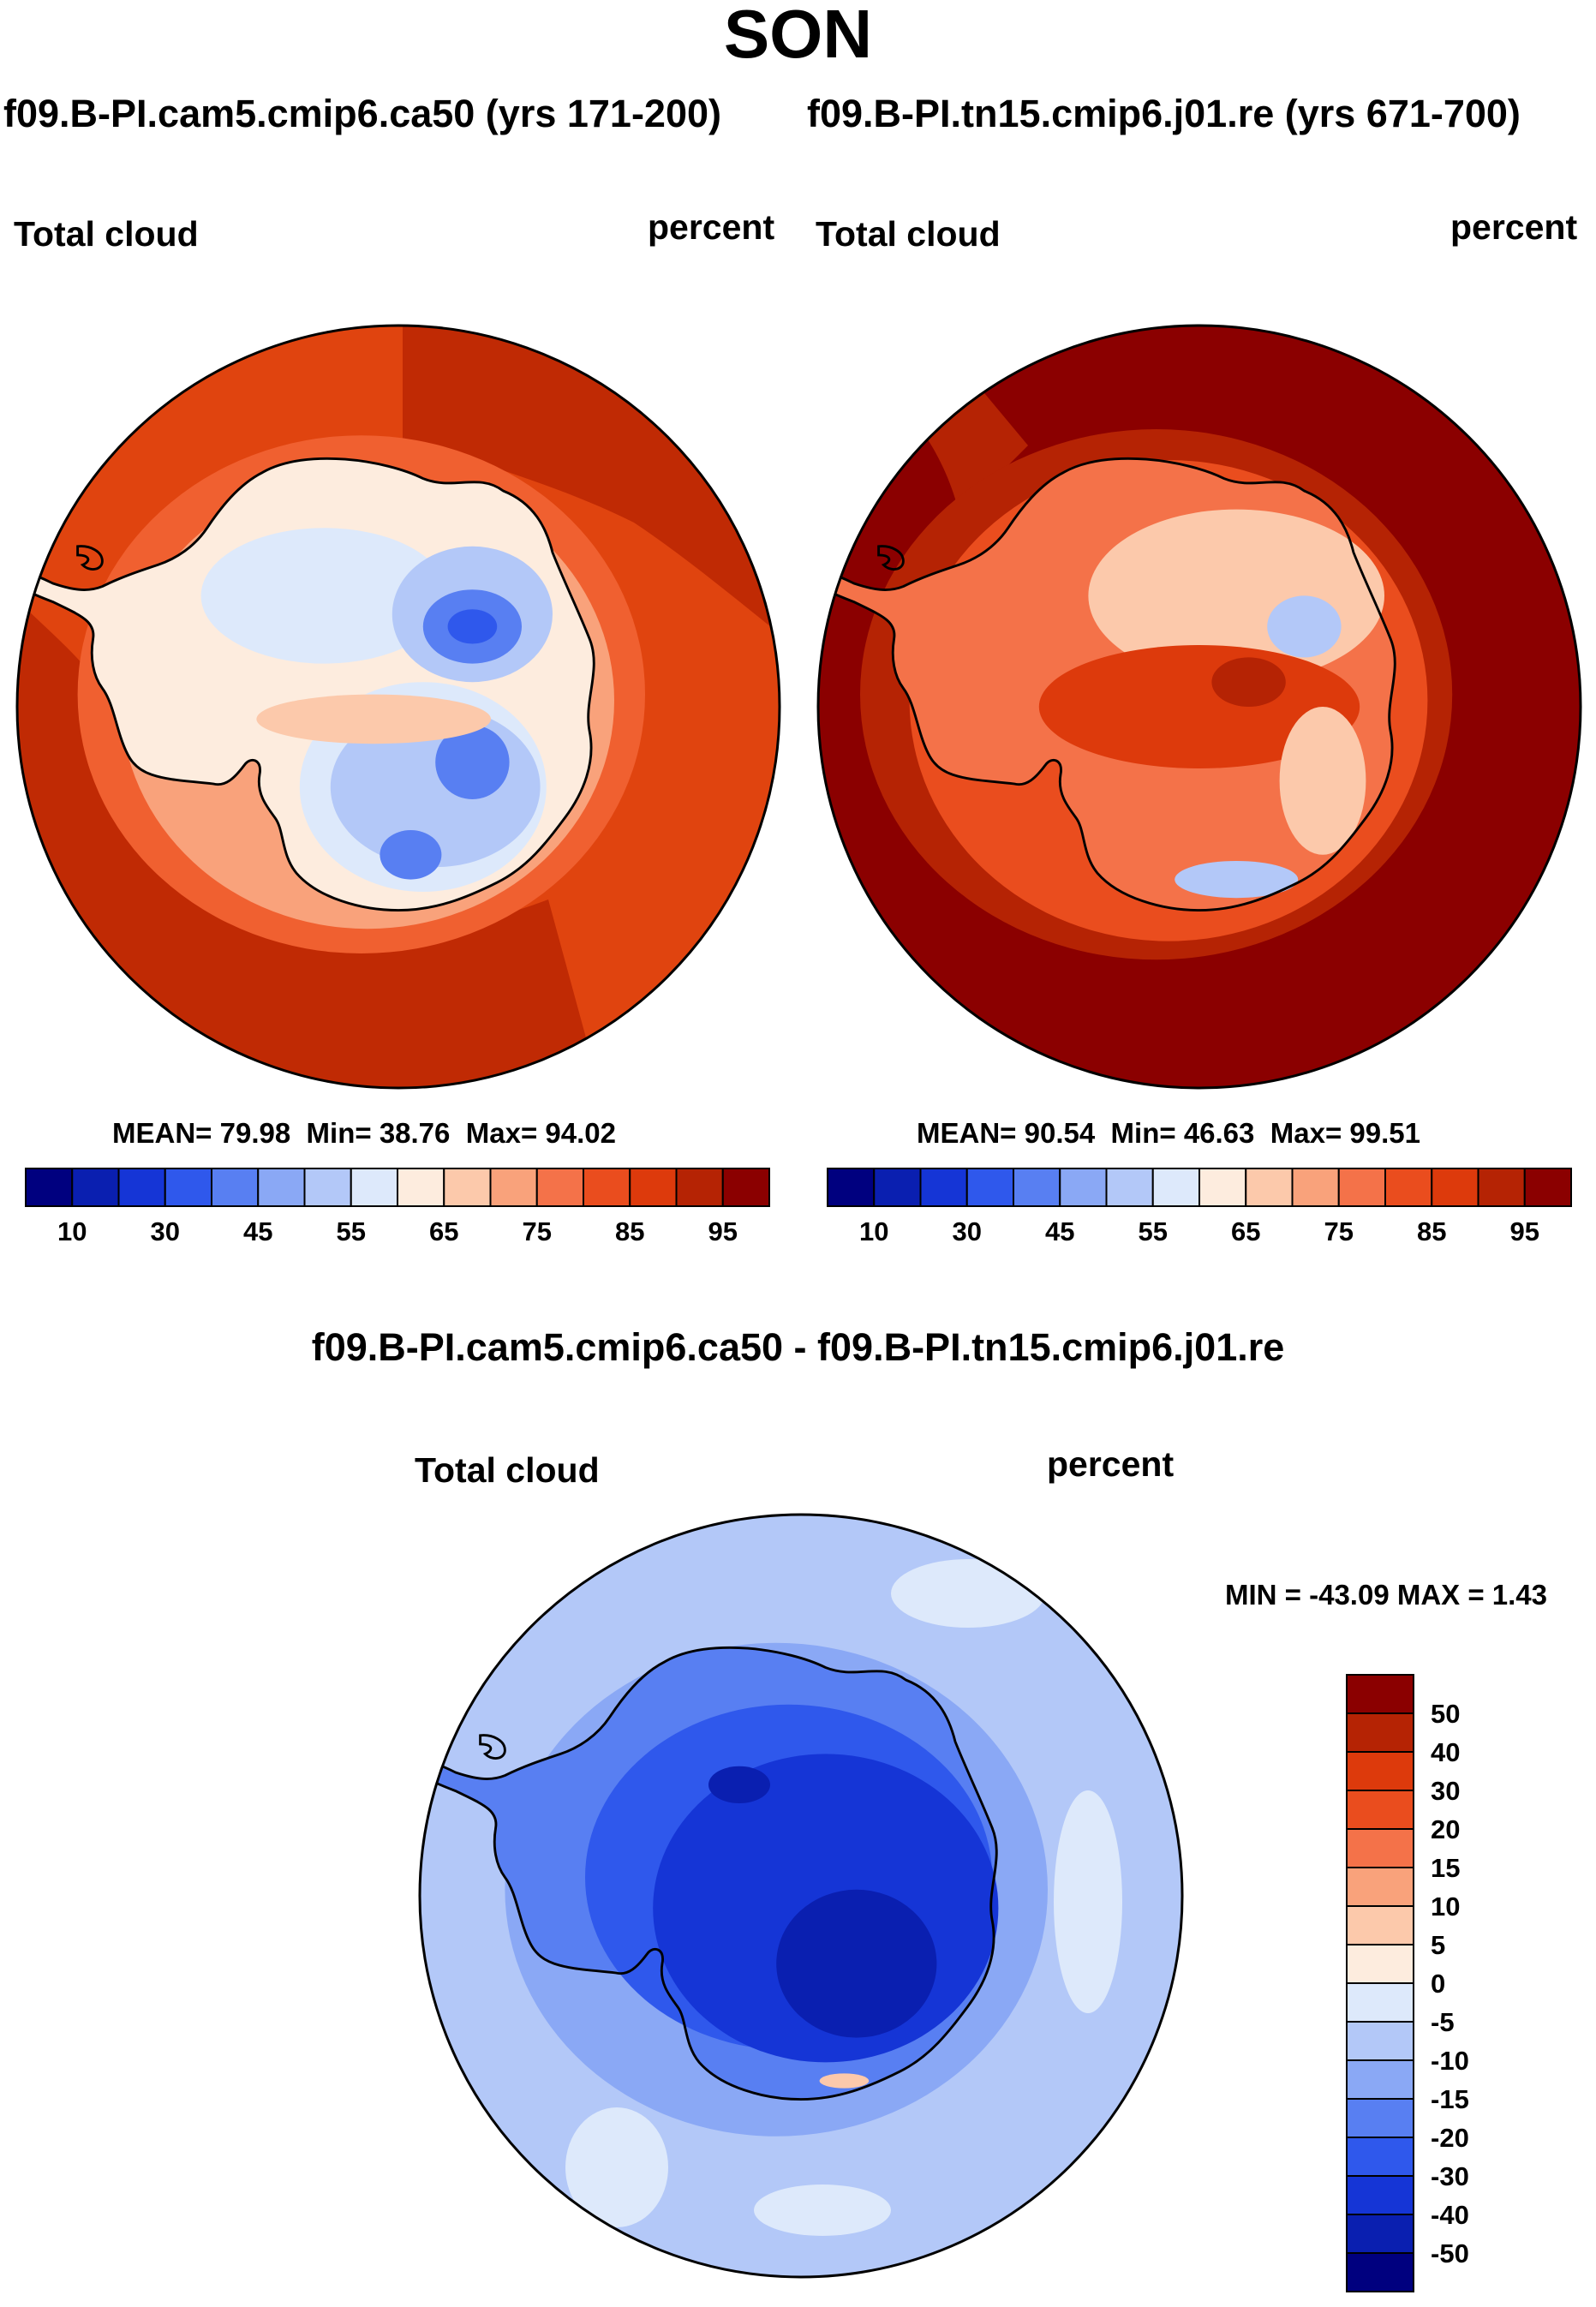 The height and width of the screenshot is (2307, 1596). What do you see at coordinates (1164, 113) in the screenshot?
I see `right-case-title: f09.B-PI.tn15.cmip6.j01.re (yrs 671-700)` at bounding box center [1164, 113].